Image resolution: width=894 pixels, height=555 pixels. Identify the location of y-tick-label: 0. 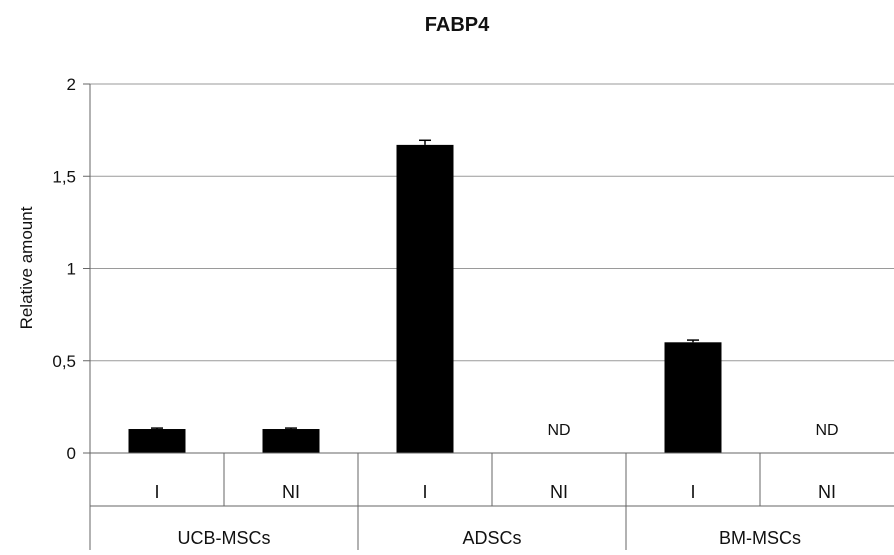
(71, 453).